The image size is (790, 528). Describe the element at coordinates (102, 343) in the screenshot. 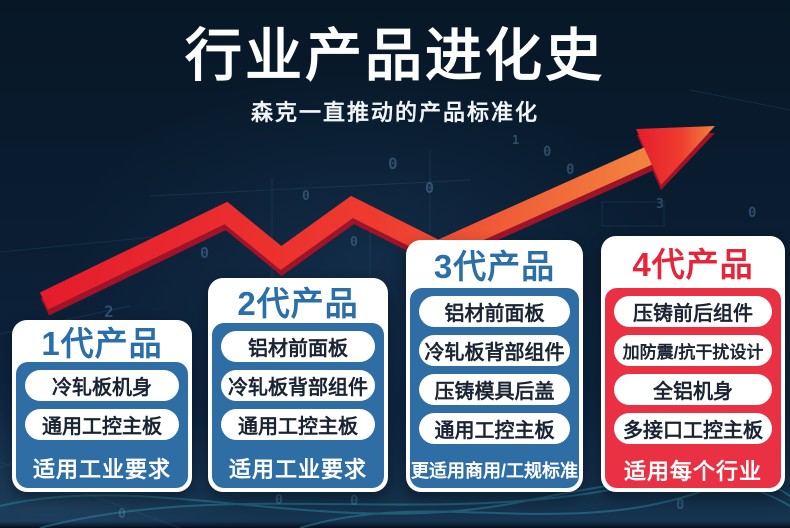

I see `generation-1-title: 1代产品` at that location.